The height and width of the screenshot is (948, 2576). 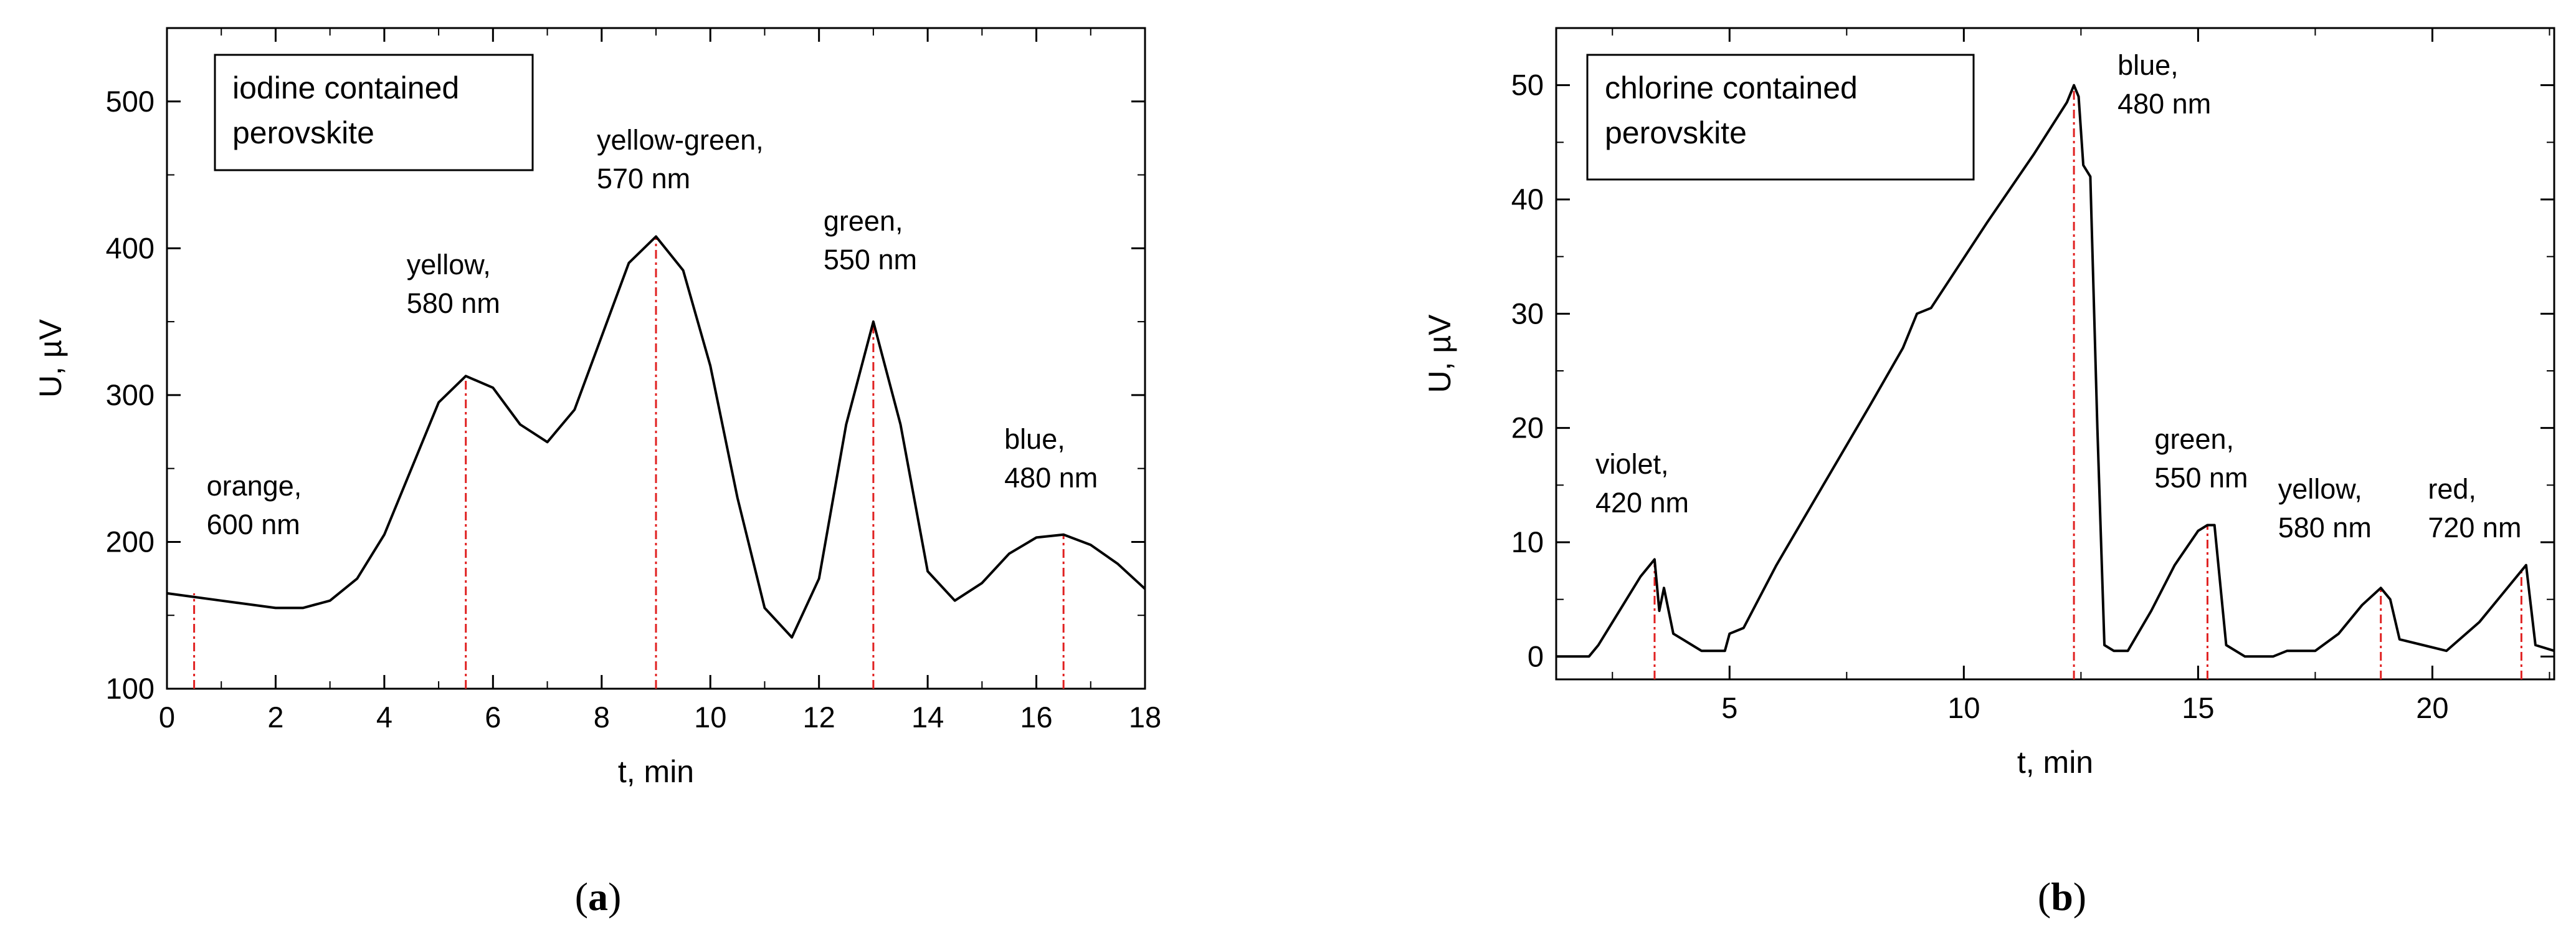 What do you see at coordinates (602, 717) in the screenshot?
I see `x-tick-label: 8` at bounding box center [602, 717].